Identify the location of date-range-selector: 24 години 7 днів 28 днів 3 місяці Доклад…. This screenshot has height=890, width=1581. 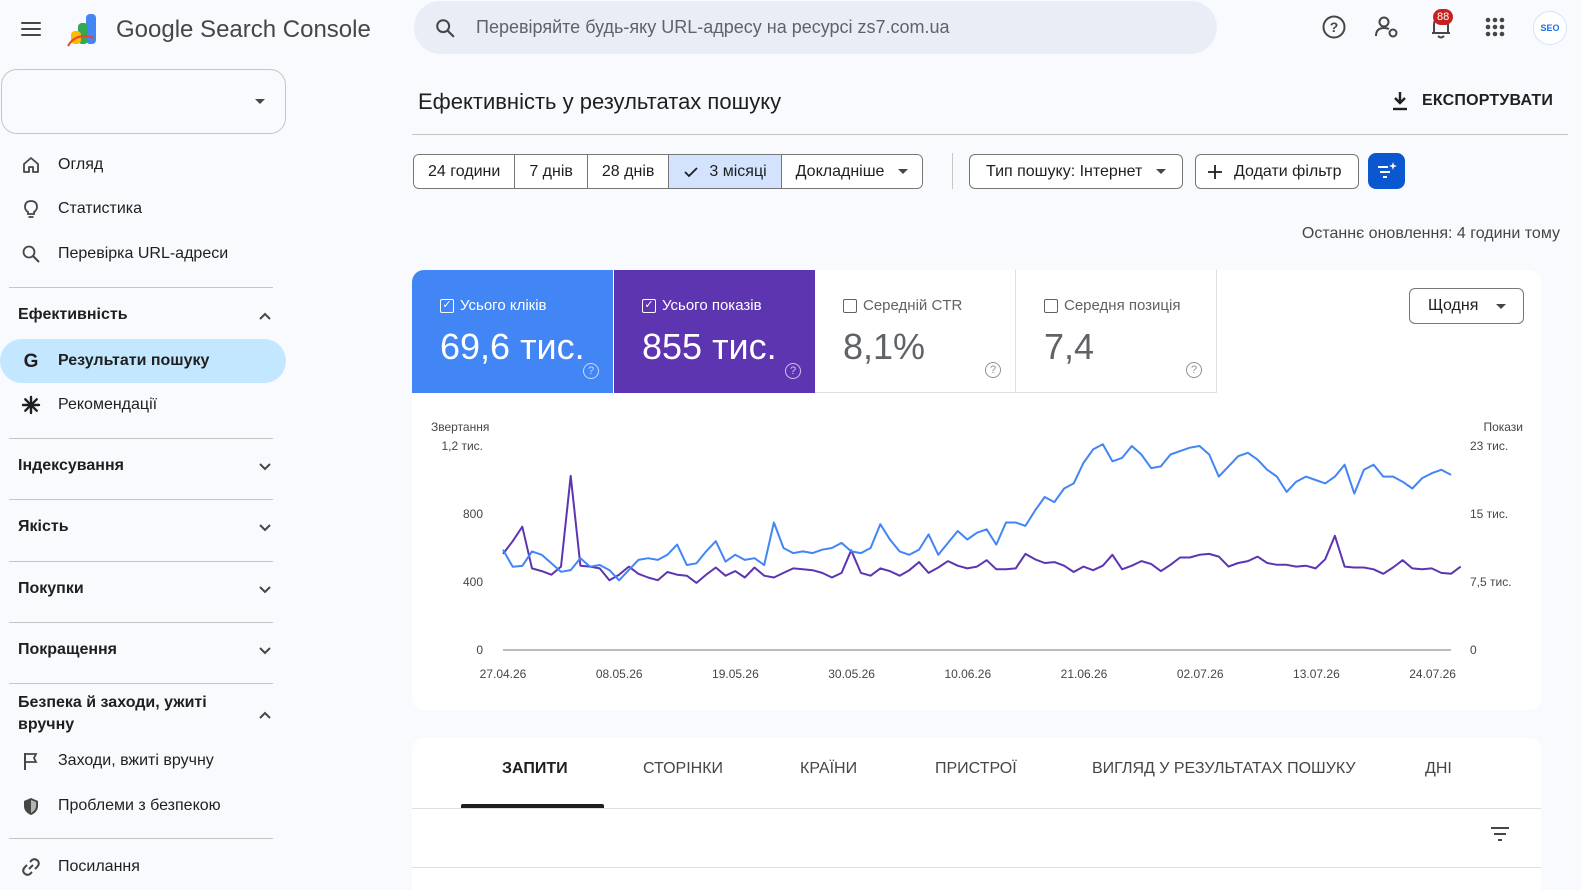
(668, 171).